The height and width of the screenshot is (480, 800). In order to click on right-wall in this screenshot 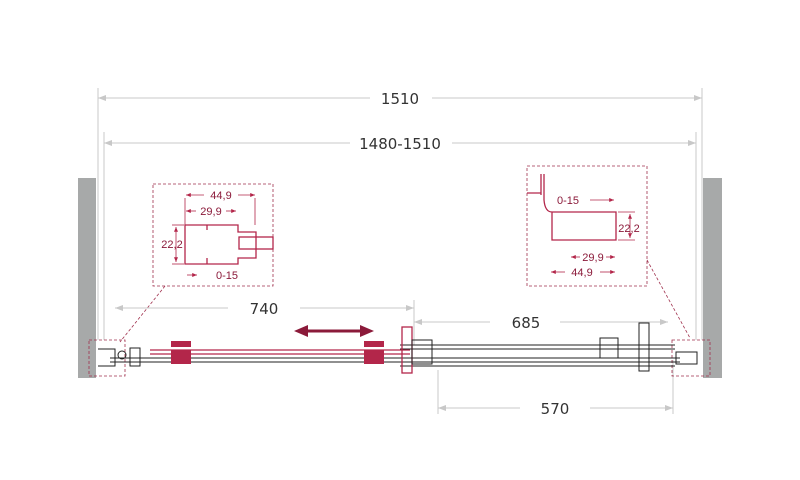, I will do `click(712, 278)`.